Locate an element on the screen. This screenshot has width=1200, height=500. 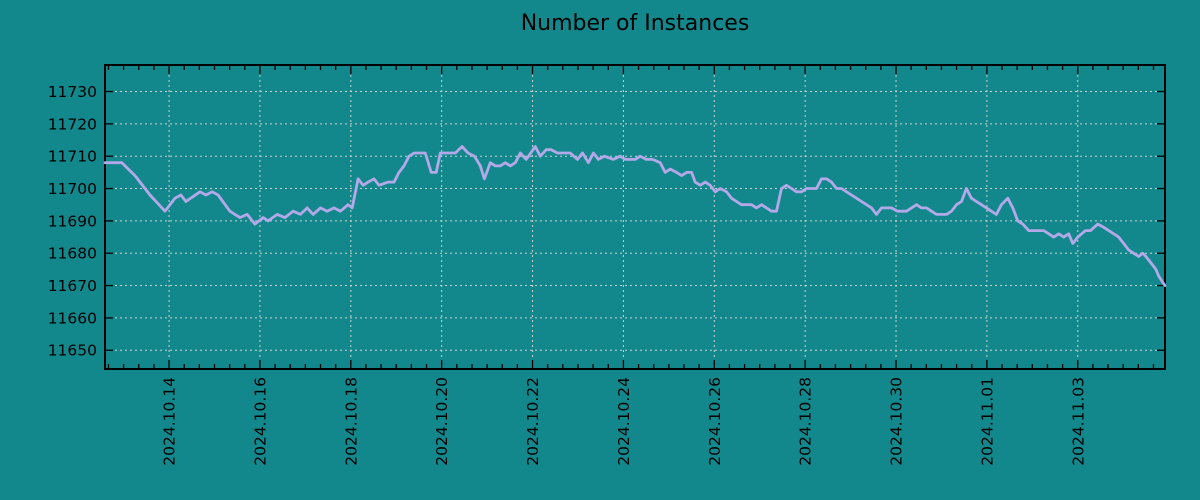
x-tick-label: 2024.10.28 is located at coordinates (806, 421).